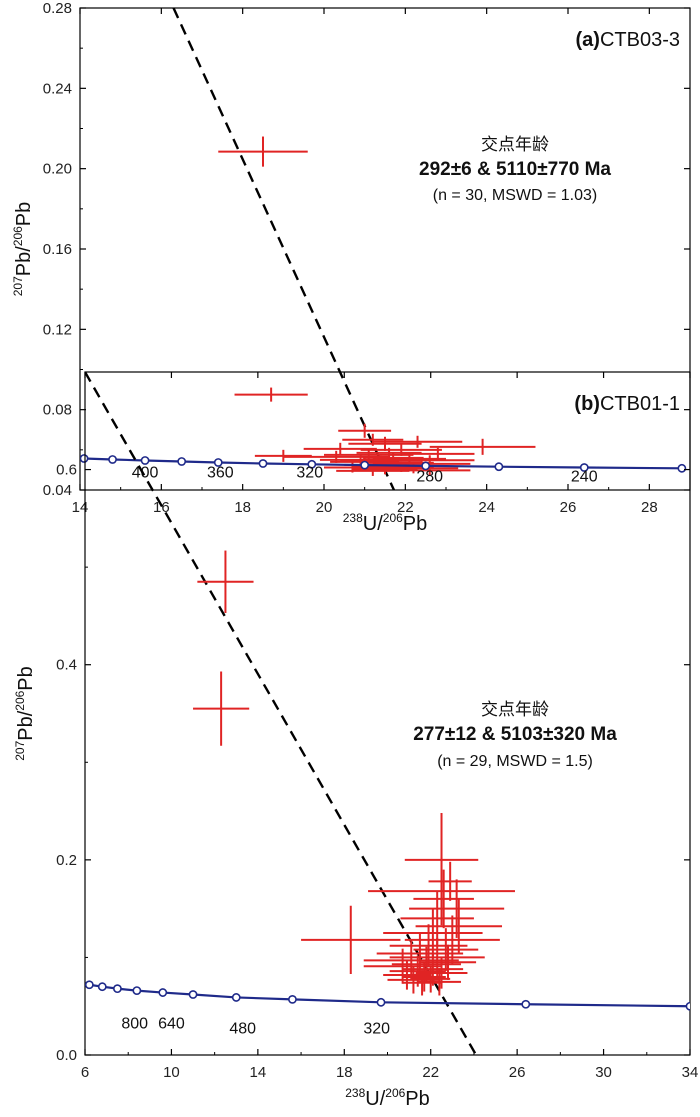  I want to click on panel-sample: CTB01-1, so click(640, 404).